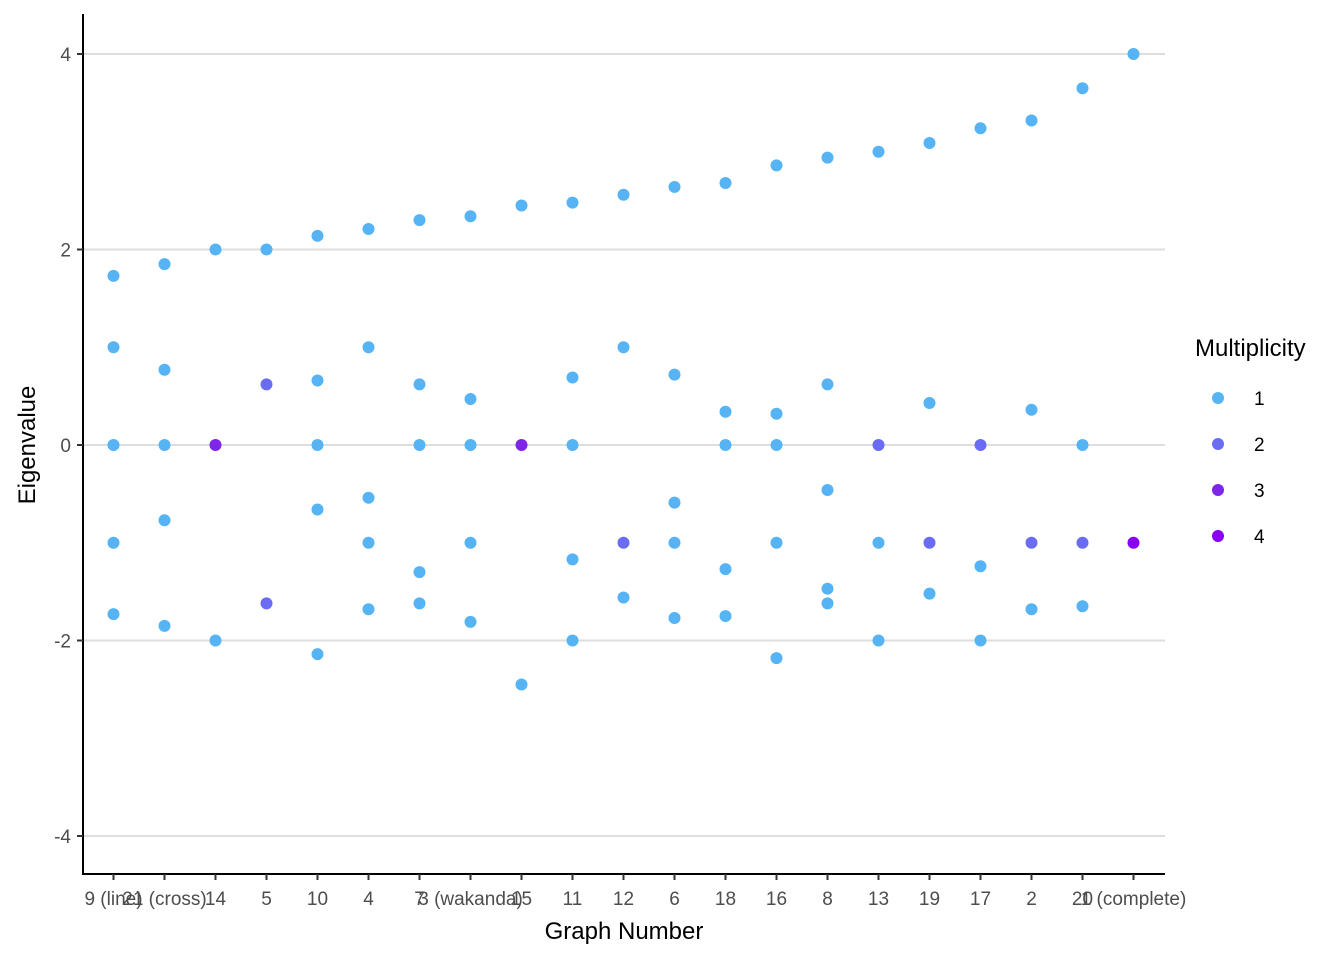 This screenshot has height=960, width=1344. What do you see at coordinates (164, 899) in the screenshot?
I see `x-tick-label: 21 (cross)` at bounding box center [164, 899].